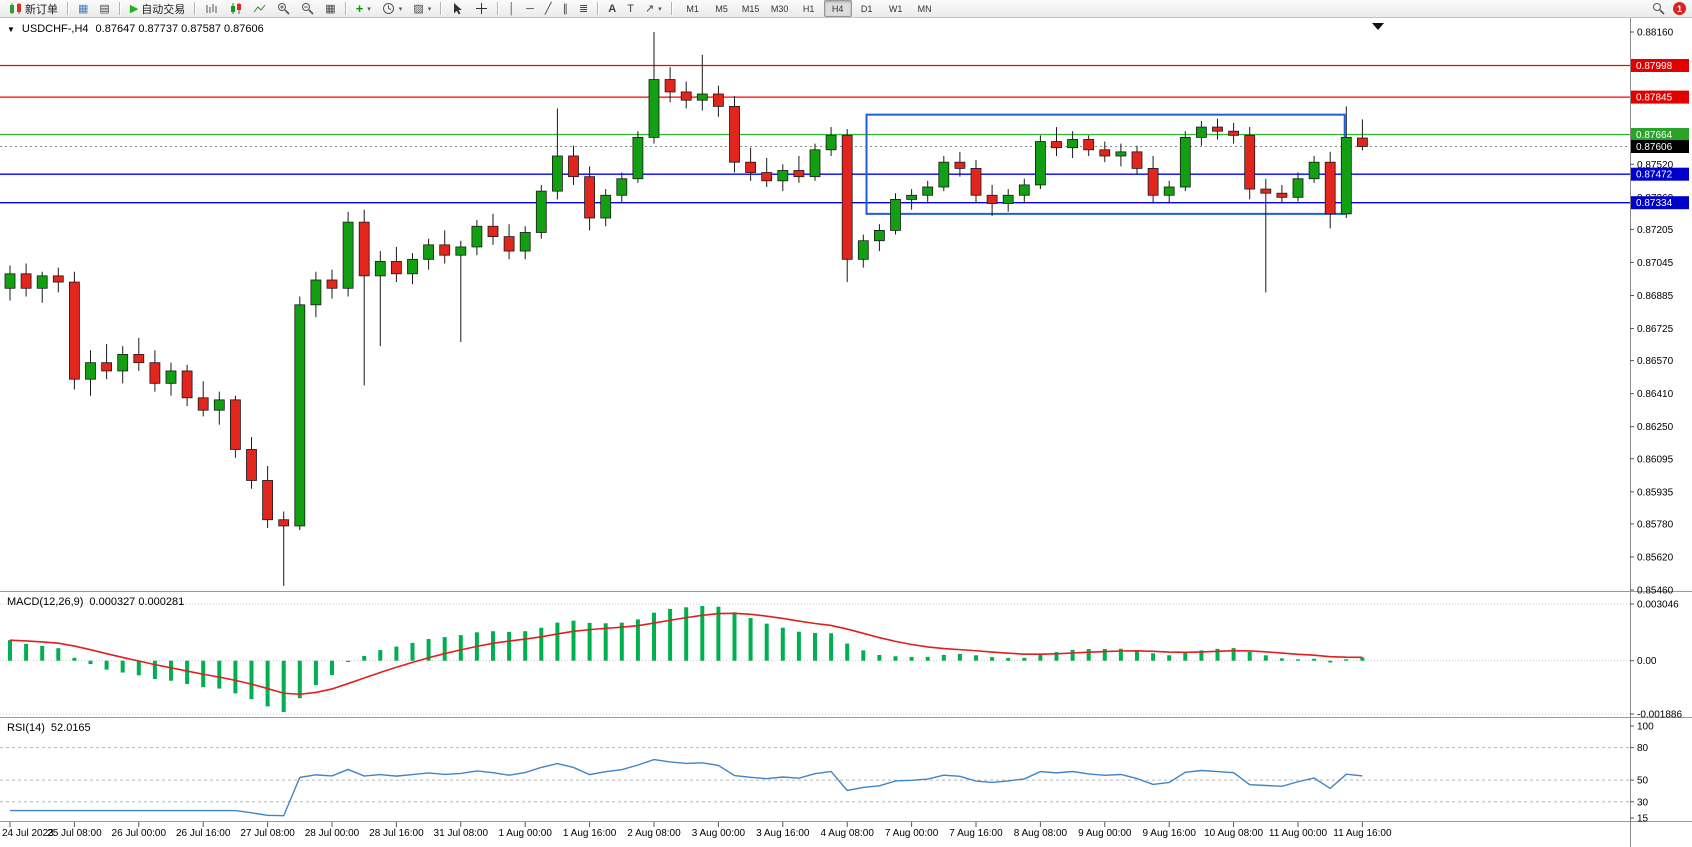  Describe the element at coordinates (15, 8) in the screenshot. I see `new-order-icon` at that location.